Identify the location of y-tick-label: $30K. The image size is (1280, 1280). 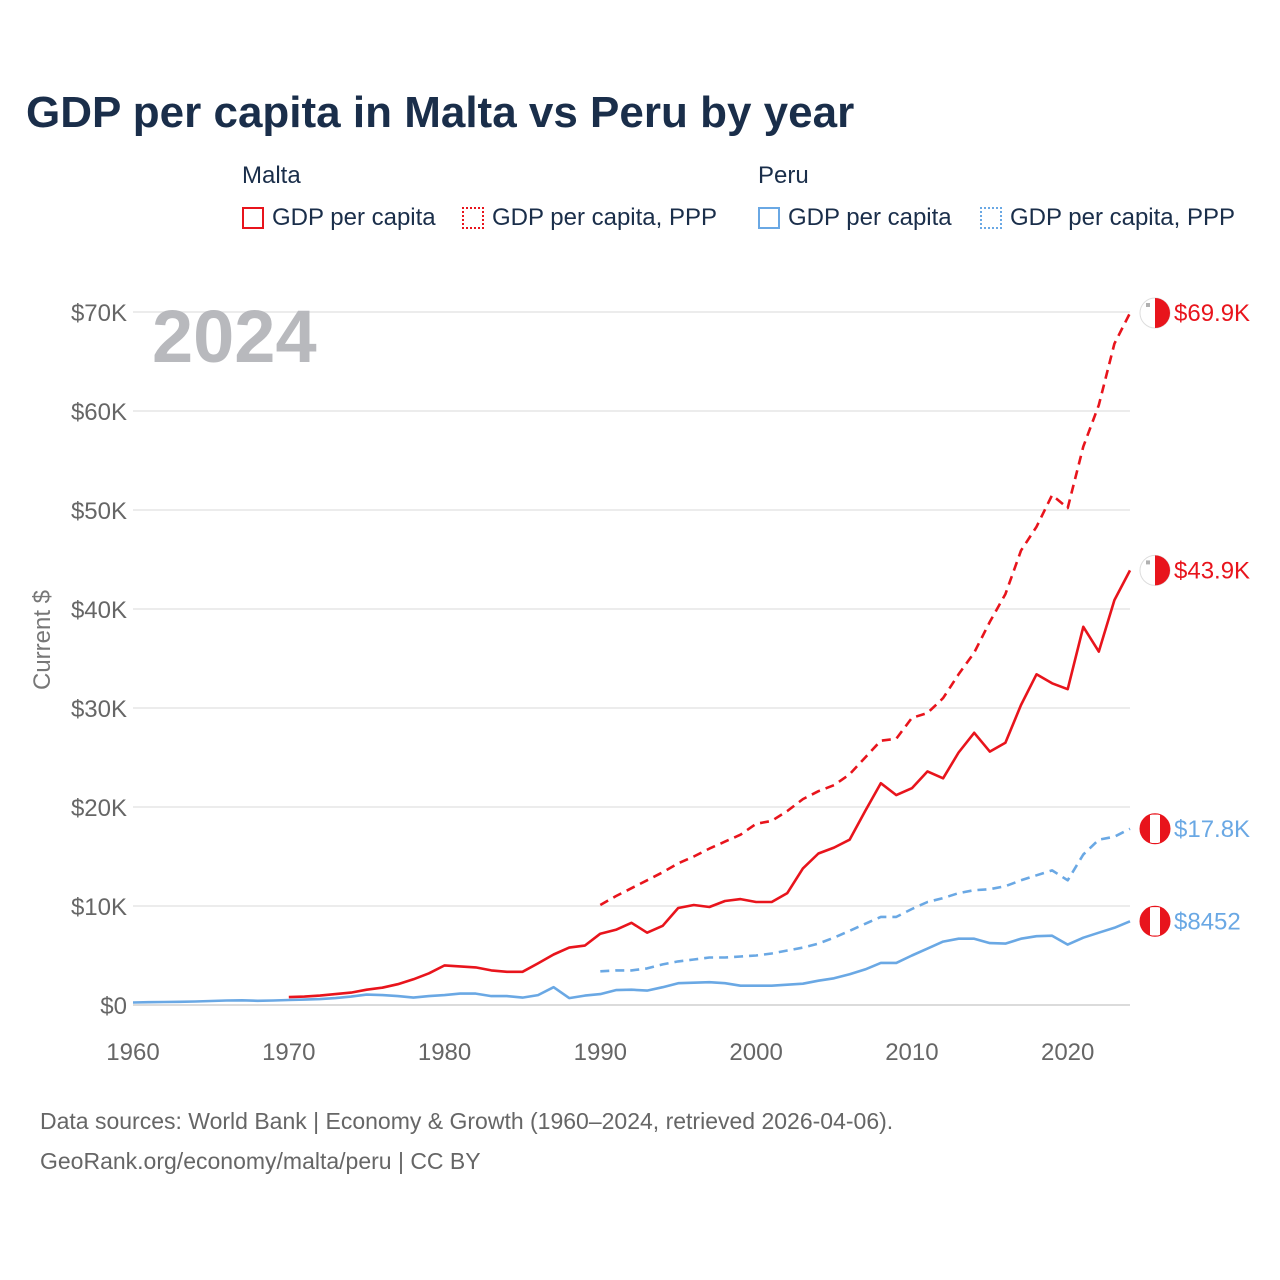
(99, 709).